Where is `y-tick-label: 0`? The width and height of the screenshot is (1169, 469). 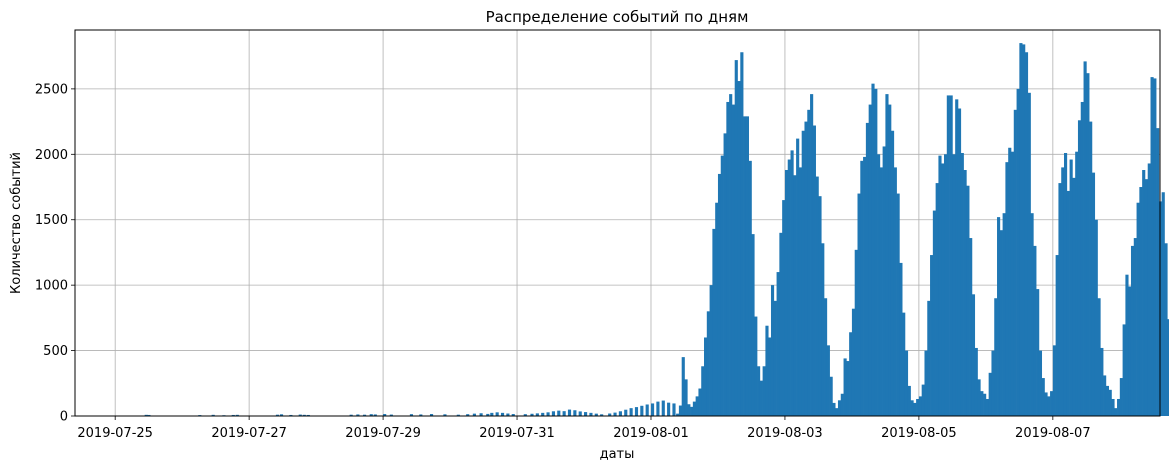 y-tick-label: 0 is located at coordinates (64, 417).